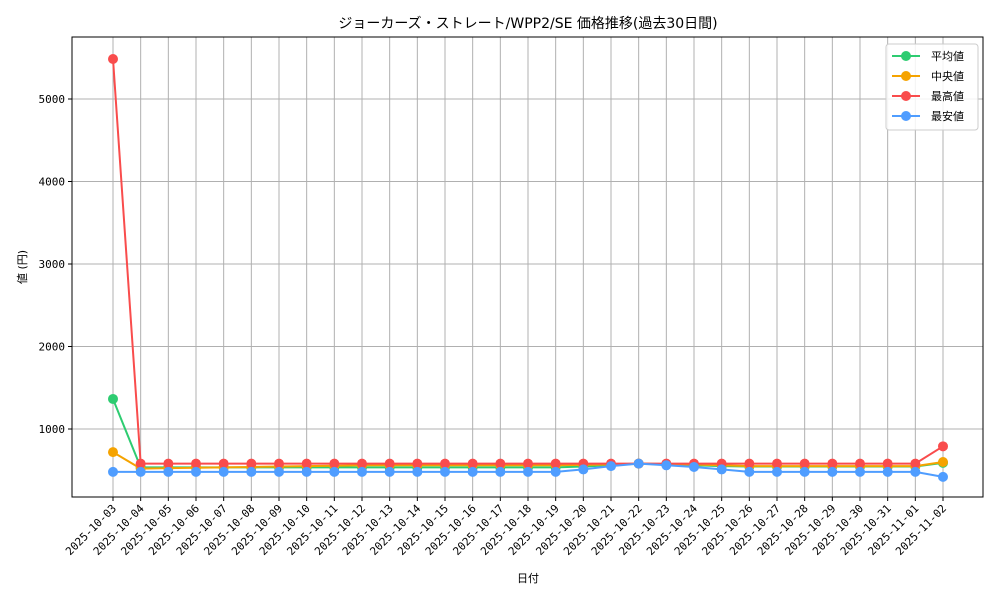 This screenshot has width=1000, height=600. Describe the element at coordinates (928, 116) in the screenshot. I see `legend-item: 最安値` at that location.